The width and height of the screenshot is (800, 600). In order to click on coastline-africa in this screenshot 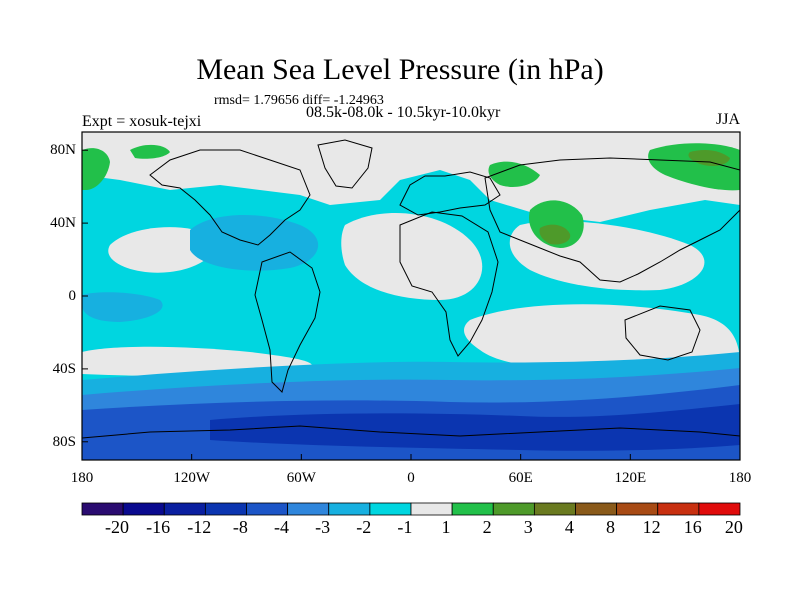, I will do `click(449, 284)`.